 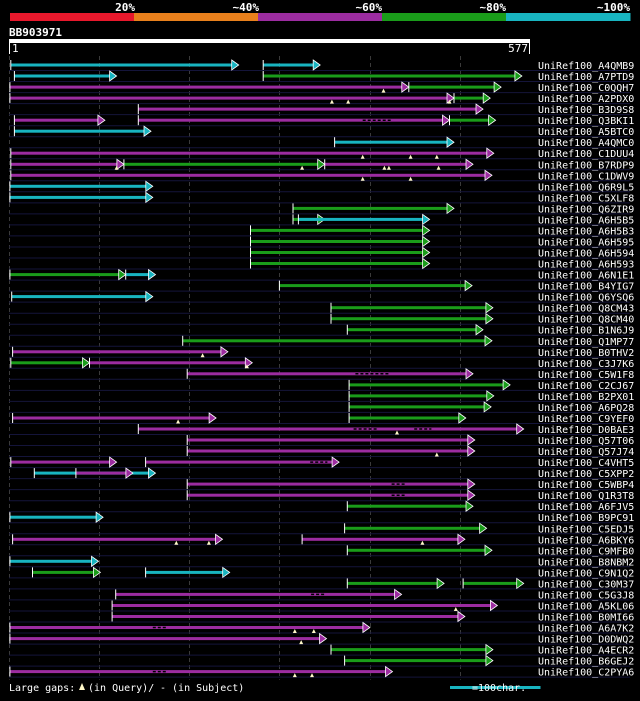 I want to click on hit-label: UniRef100_Q3BKI1, so click(x=586, y=121).